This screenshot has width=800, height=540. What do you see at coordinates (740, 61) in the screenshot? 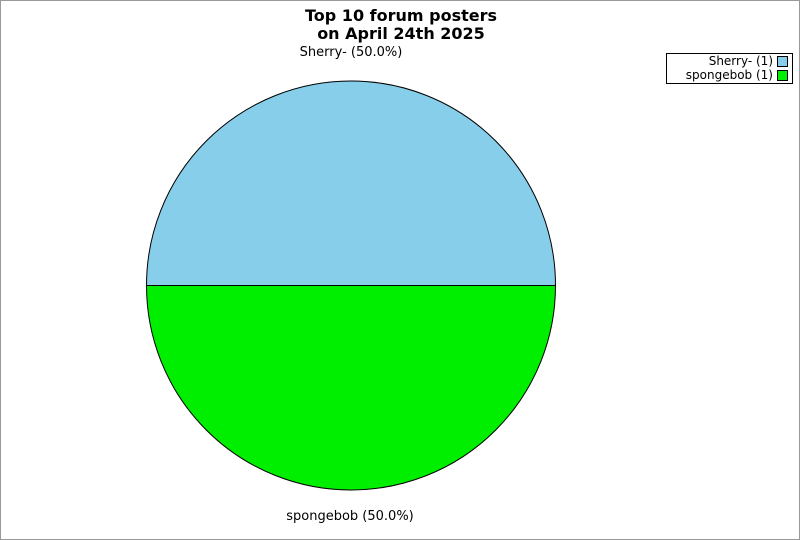
I see `legend-label-sherry: Sherry- (1)` at bounding box center [740, 61].